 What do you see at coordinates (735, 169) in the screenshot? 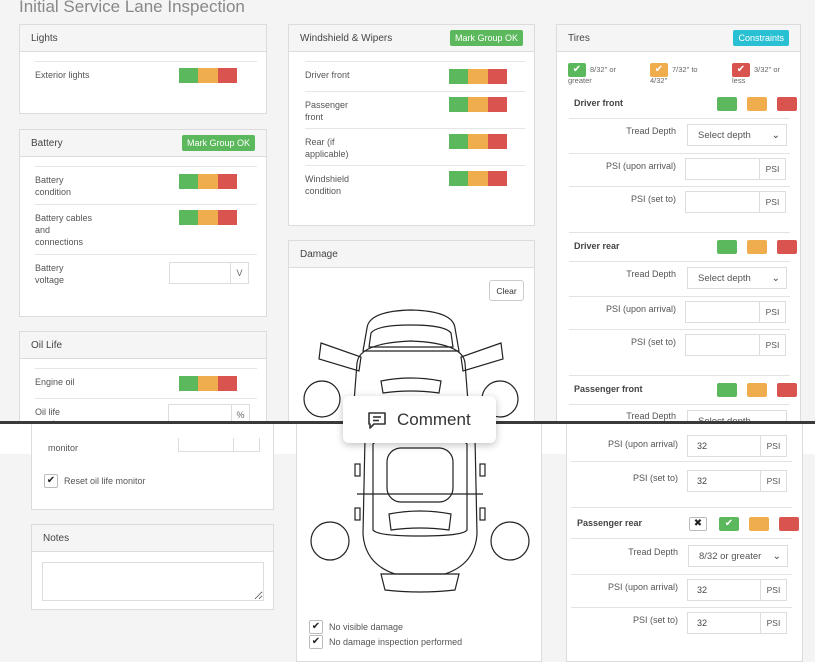
I see `driver-front-psi-arrival: PSI` at bounding box center [735, 169].